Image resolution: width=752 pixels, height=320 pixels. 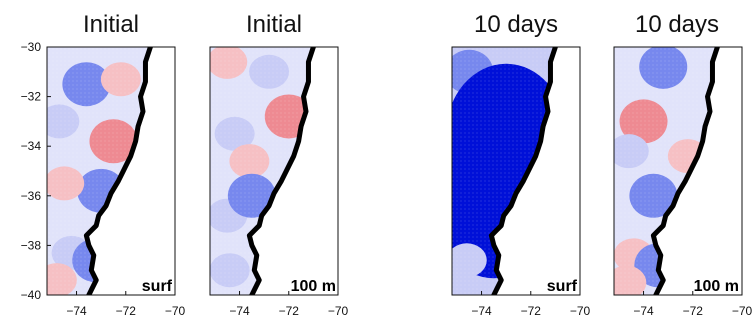 What do you see at coordinates (31, 196) in the screenshot?
I see `y-tick-label: −36` at bounding box center [31, 196].